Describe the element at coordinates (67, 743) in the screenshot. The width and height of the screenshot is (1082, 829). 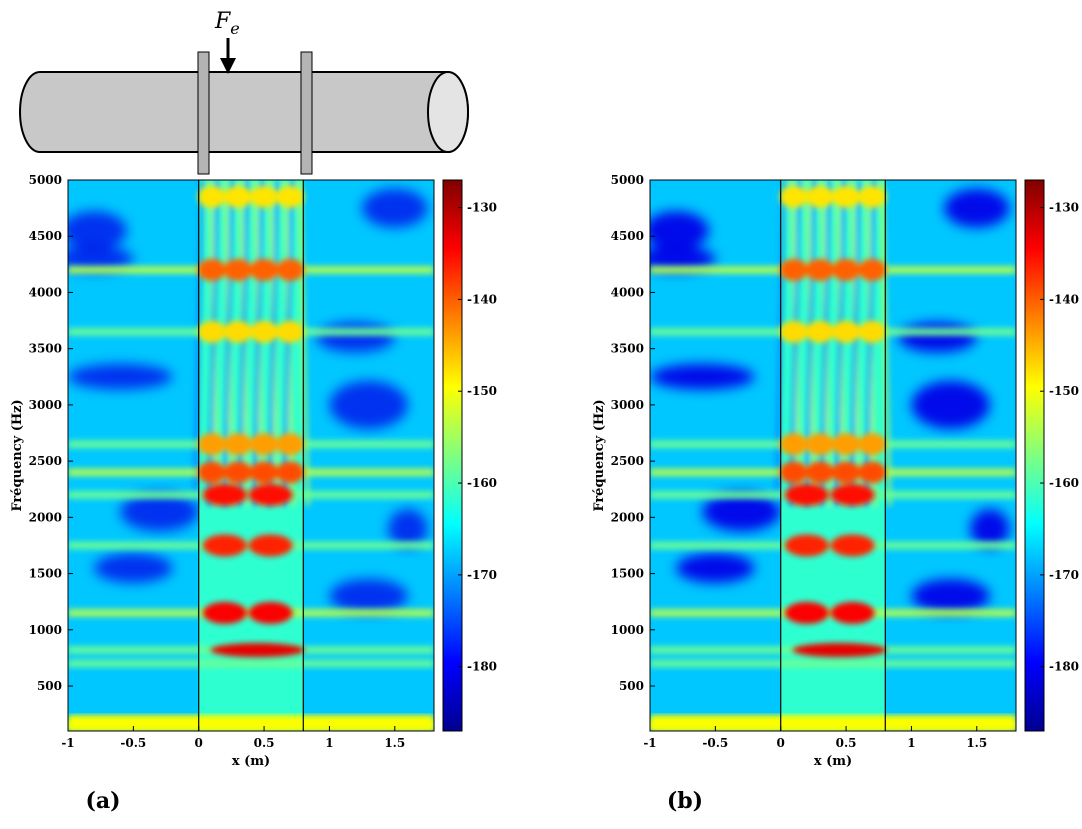
I see `x-tick-label: -1` at that location.